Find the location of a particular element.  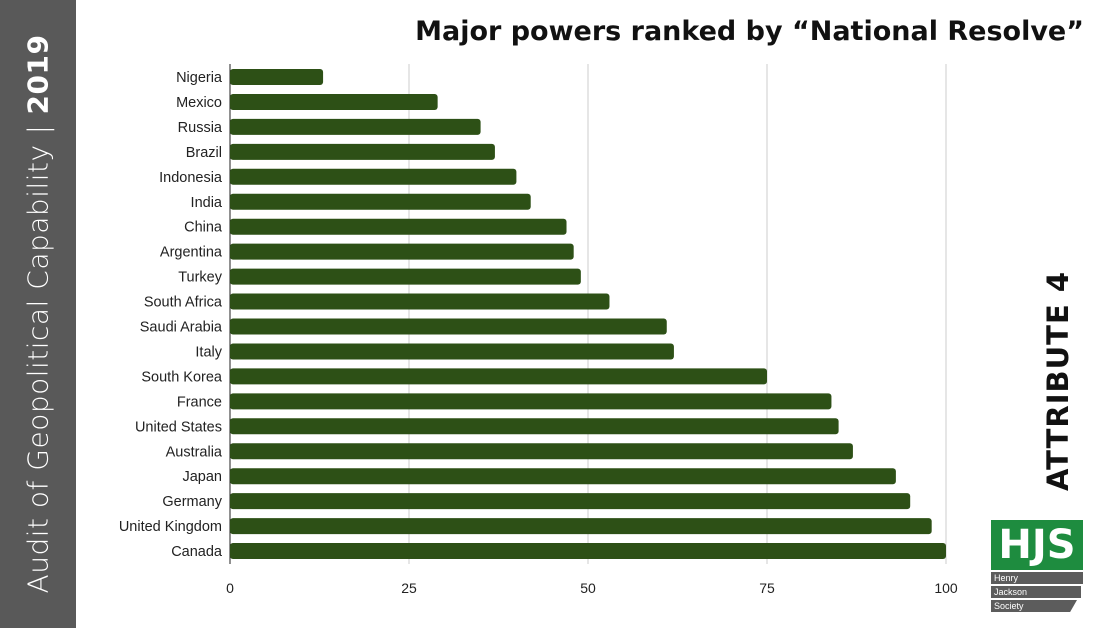

category-label: Nigeria is located at coordinates (199, 78).